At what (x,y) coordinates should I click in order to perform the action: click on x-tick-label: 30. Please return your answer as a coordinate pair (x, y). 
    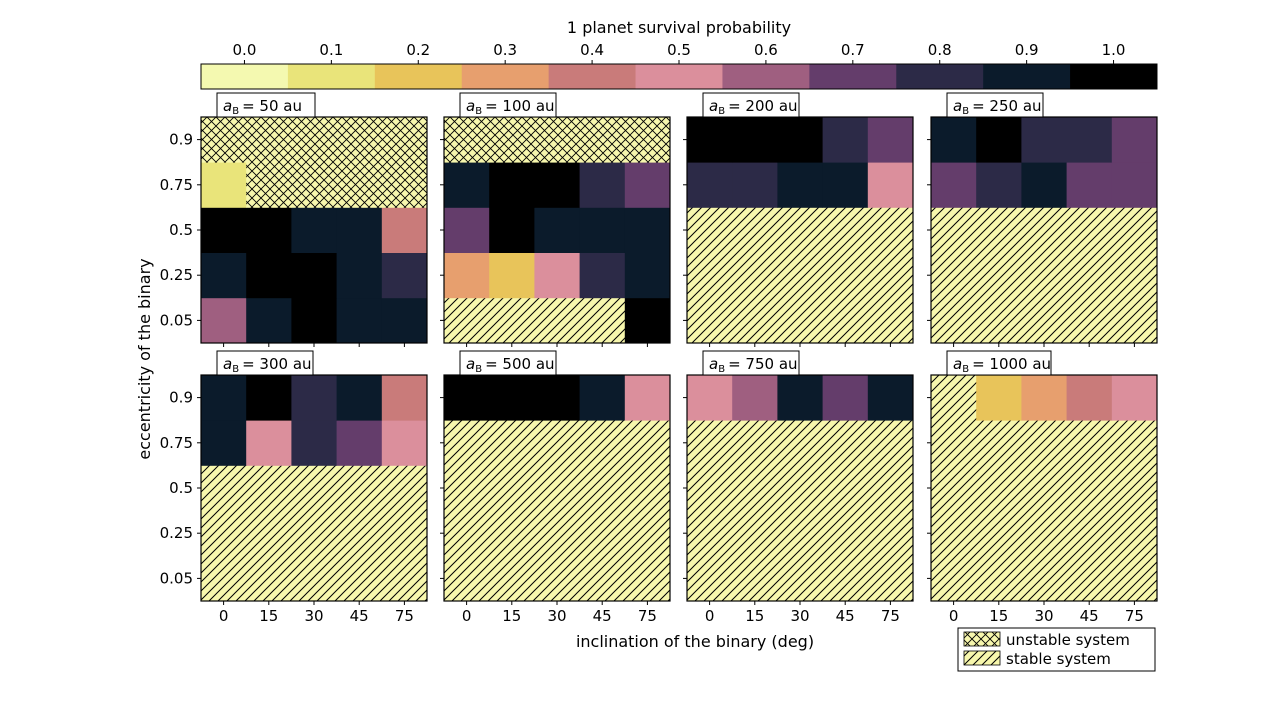
    Looking at the image, I should click on (1043, 616).